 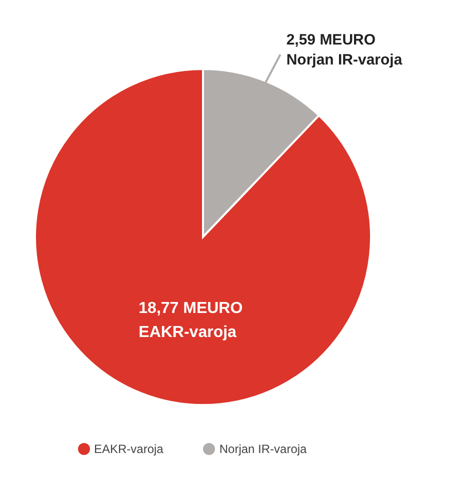 I want to click on data-label: 2,59 MEURO, so click(x=331, y=39).